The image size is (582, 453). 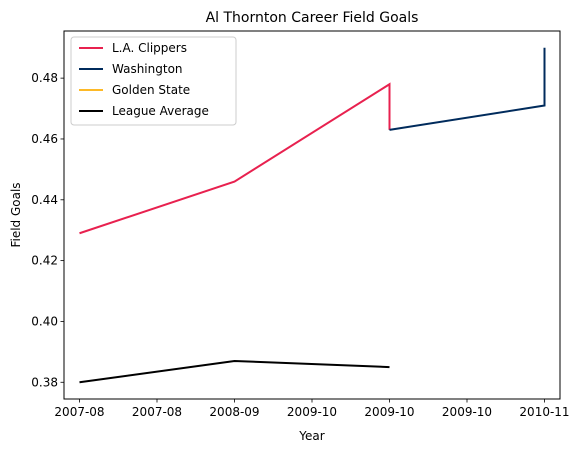 What do you see at coordinates (151, 90) in the screenshot?
I see `legend-label-golden-state: Golden State` at bounding box center [151, 90].